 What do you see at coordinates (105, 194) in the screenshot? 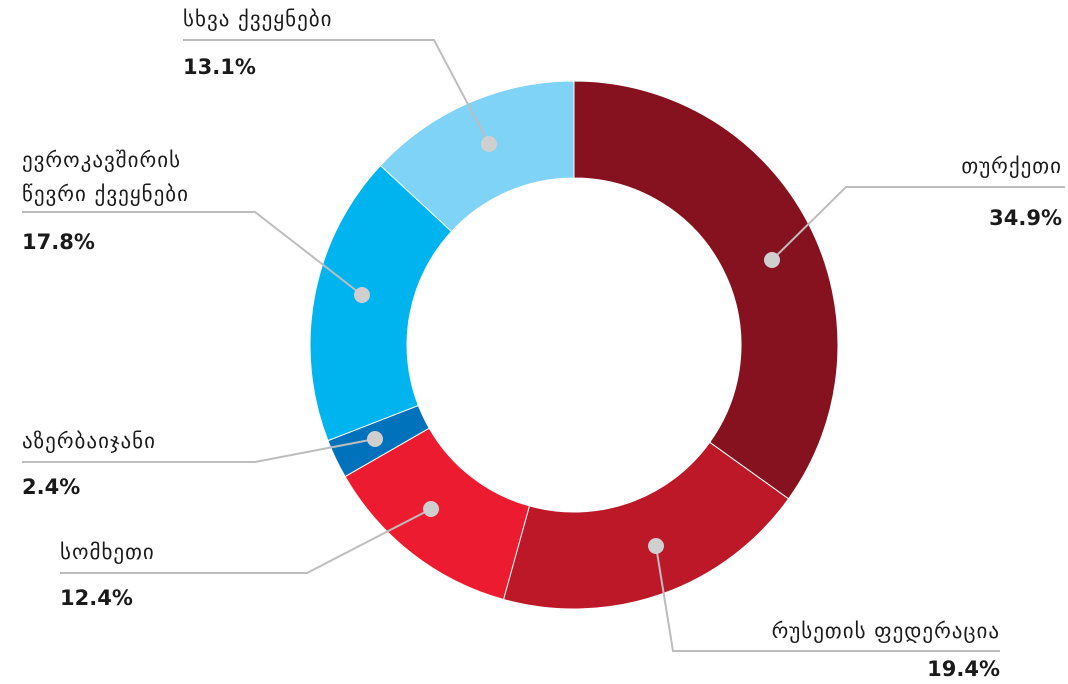
I see `category-label-4-line2: წევრი ქვეყნები` at bounding box center [105, 194].